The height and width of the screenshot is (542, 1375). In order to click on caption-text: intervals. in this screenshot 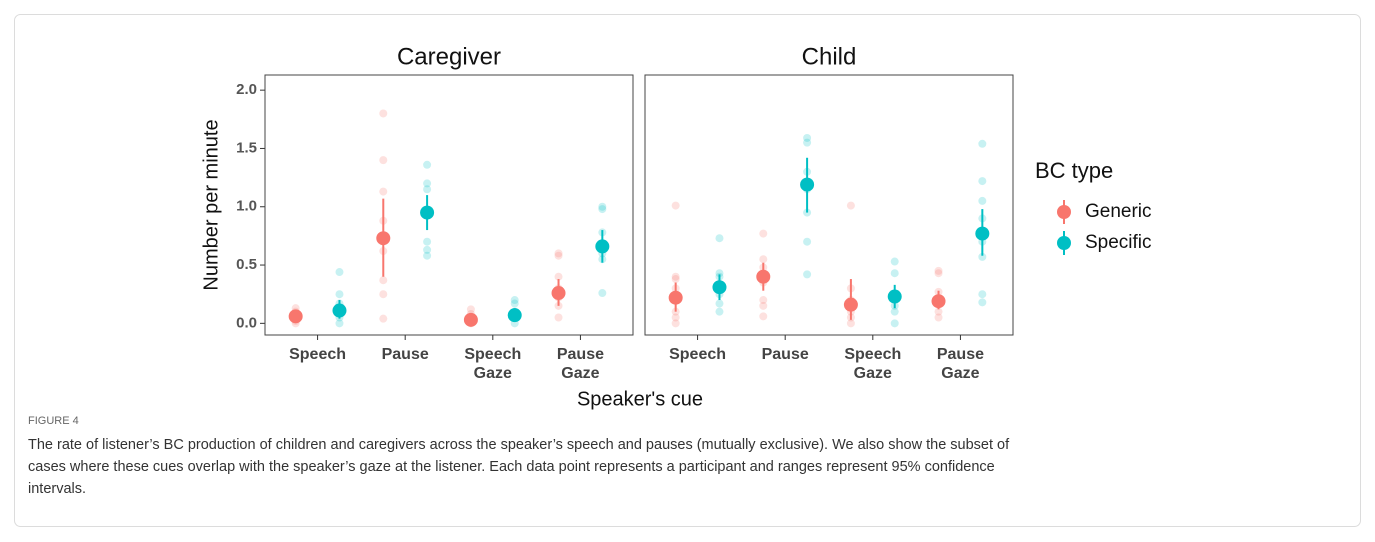, I will do `click(57, 489)`.